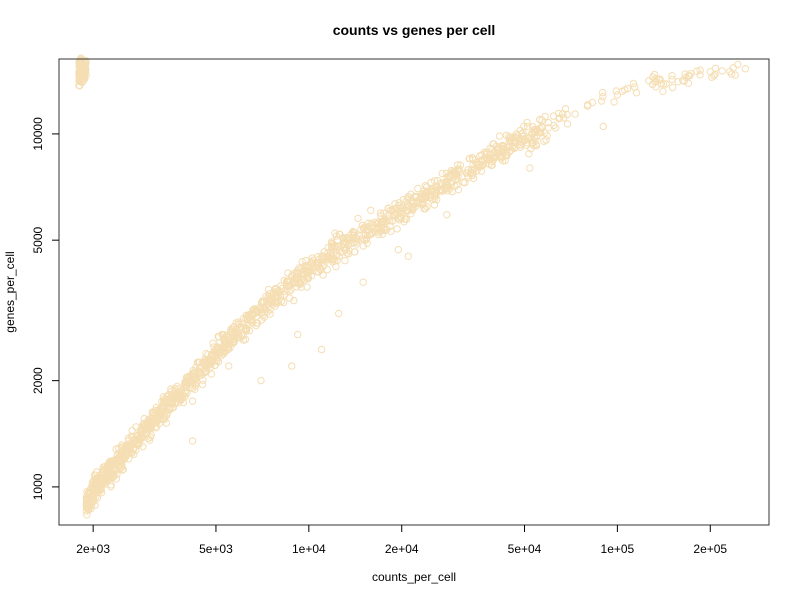  Describe the element at coordinates (216, 549) in the screenshot. I see `x-tick-label: 5e+03` at that location.